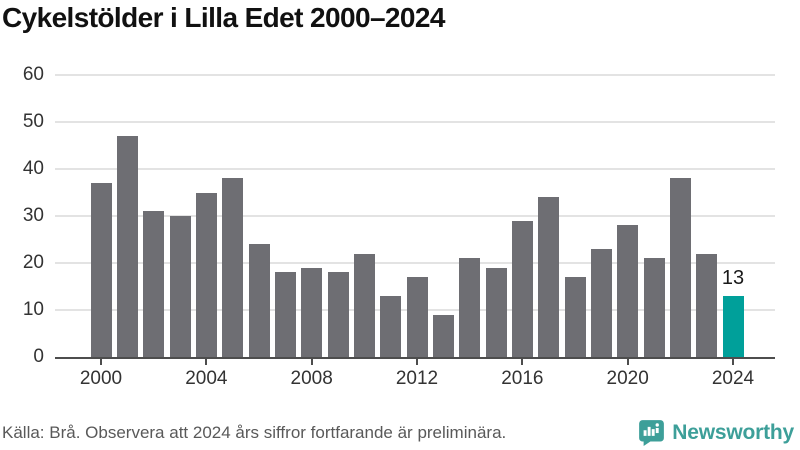  I want to click on y-tick-label-30: 30, so click(33, 215).